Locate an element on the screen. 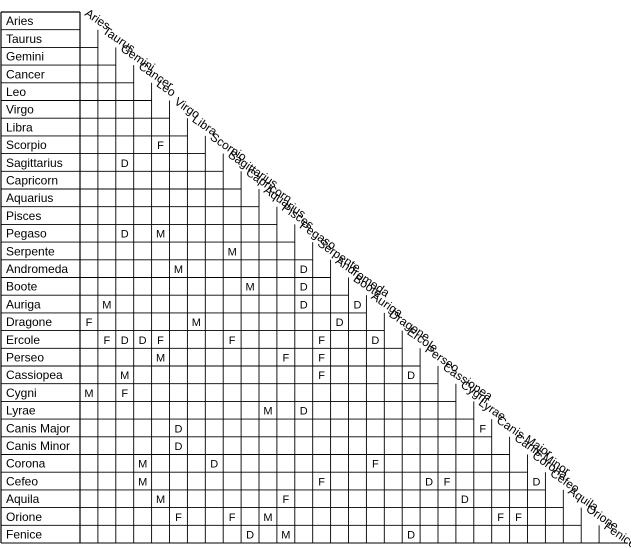 The width and height of the screenshot is (631, 548). cell-mark-fenice-ercole: D is located at coordinates (411, 536).